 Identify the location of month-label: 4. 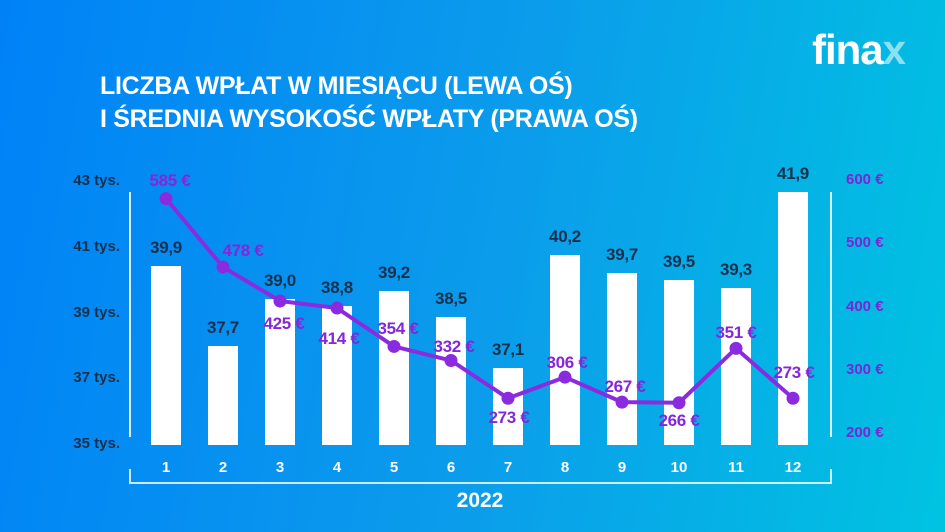
(337, 467).